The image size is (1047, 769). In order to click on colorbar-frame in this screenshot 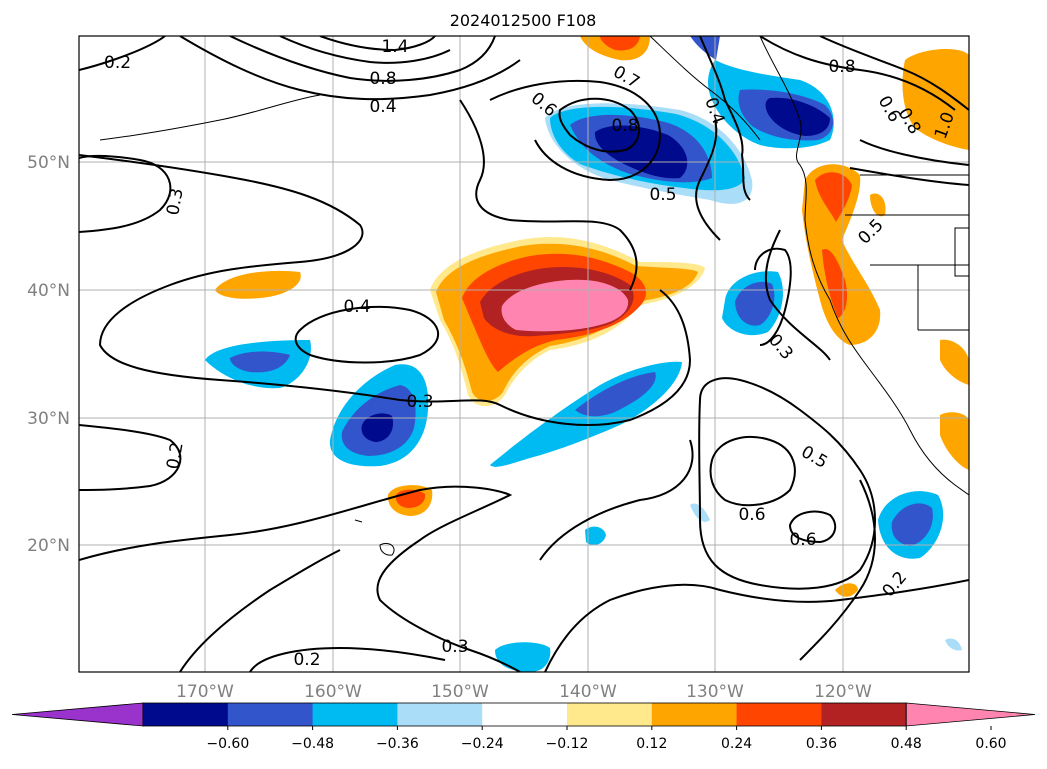, I will do `click(524, 714)`.